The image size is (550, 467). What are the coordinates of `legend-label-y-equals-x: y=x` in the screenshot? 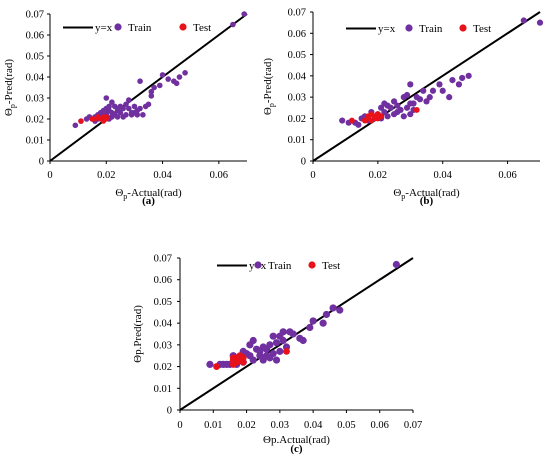 It's located at (104, 28).